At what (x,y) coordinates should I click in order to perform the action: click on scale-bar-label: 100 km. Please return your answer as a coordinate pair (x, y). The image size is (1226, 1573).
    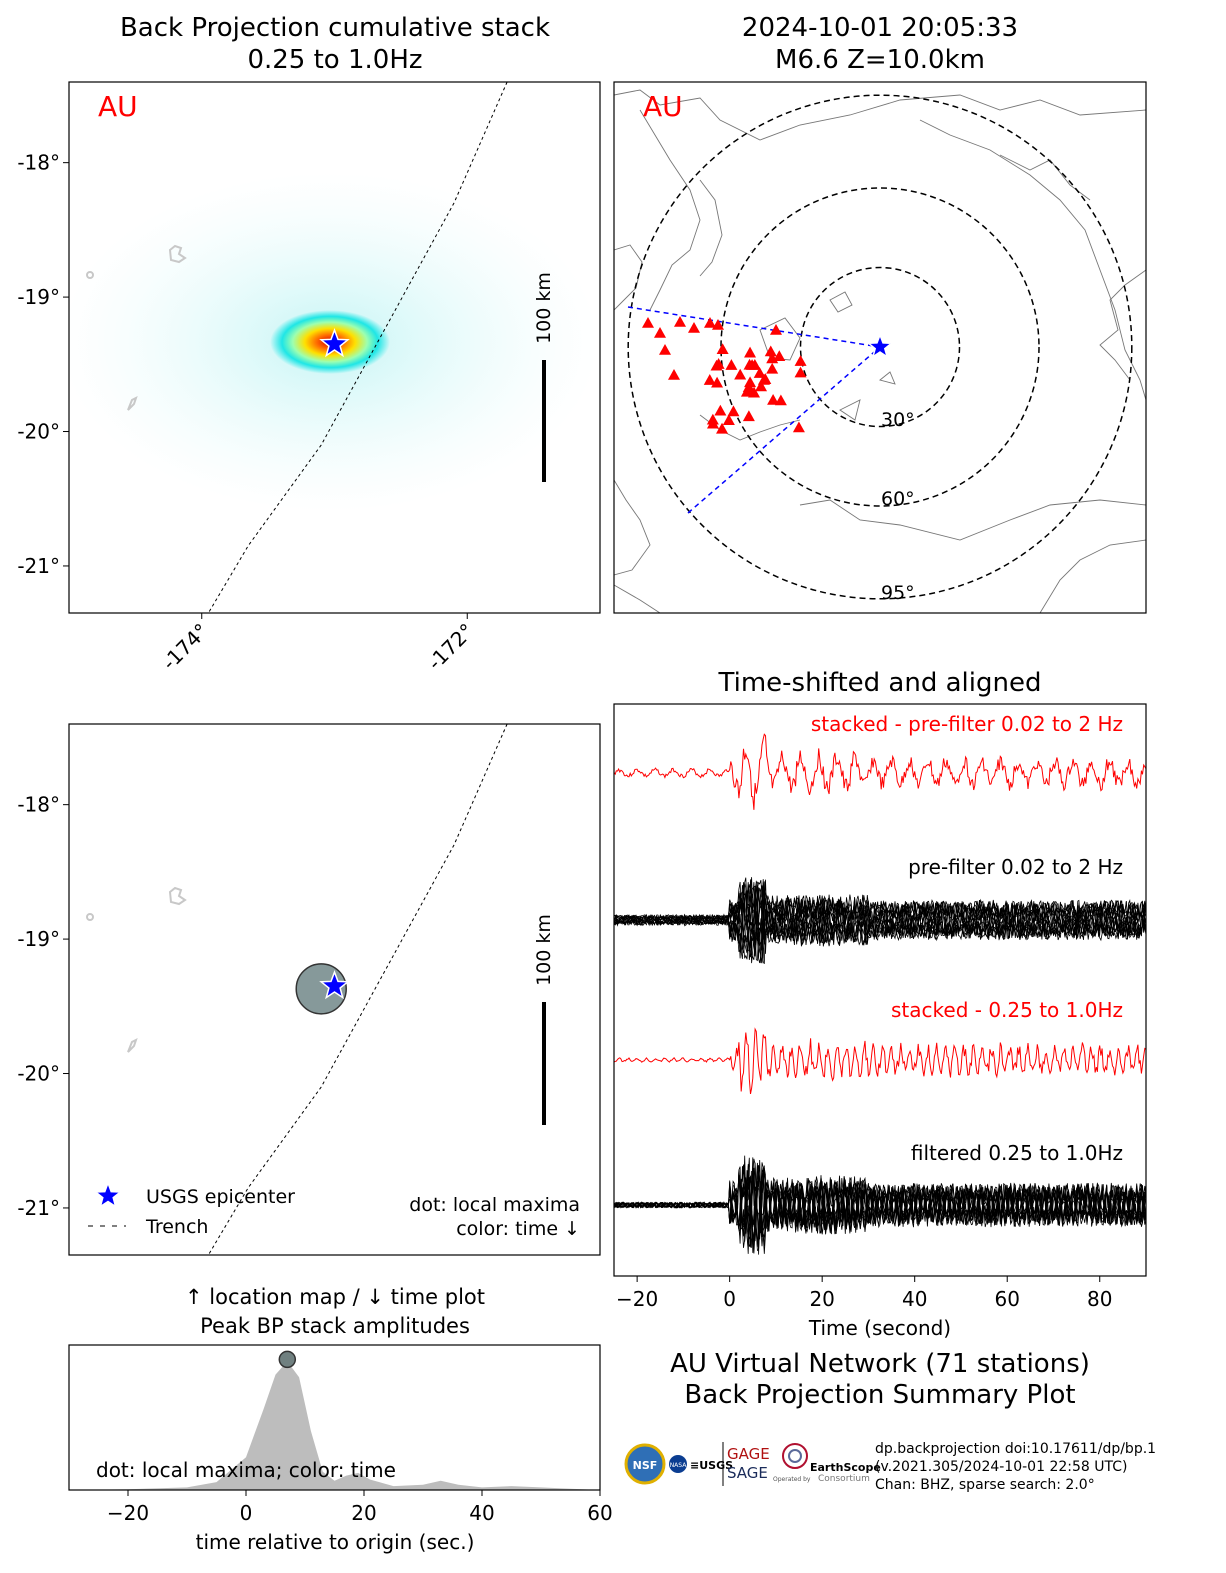
    Looking at the image, I should click on (544, 950).